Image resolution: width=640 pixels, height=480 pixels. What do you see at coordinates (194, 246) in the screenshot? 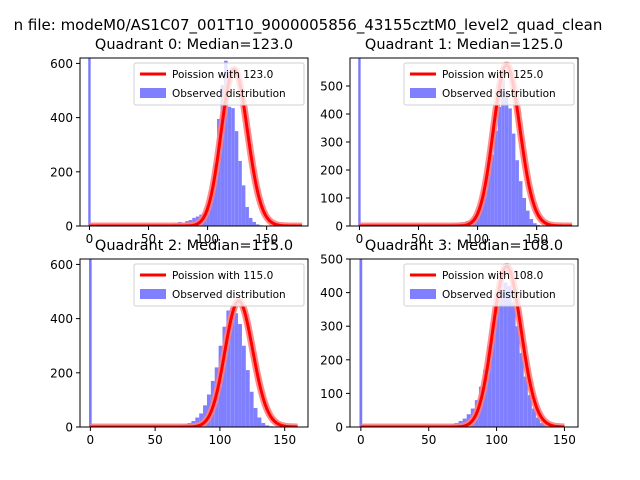
I see `subplot-title: Quadrant 2: Median=115.0` at bounding box center [194, 246].